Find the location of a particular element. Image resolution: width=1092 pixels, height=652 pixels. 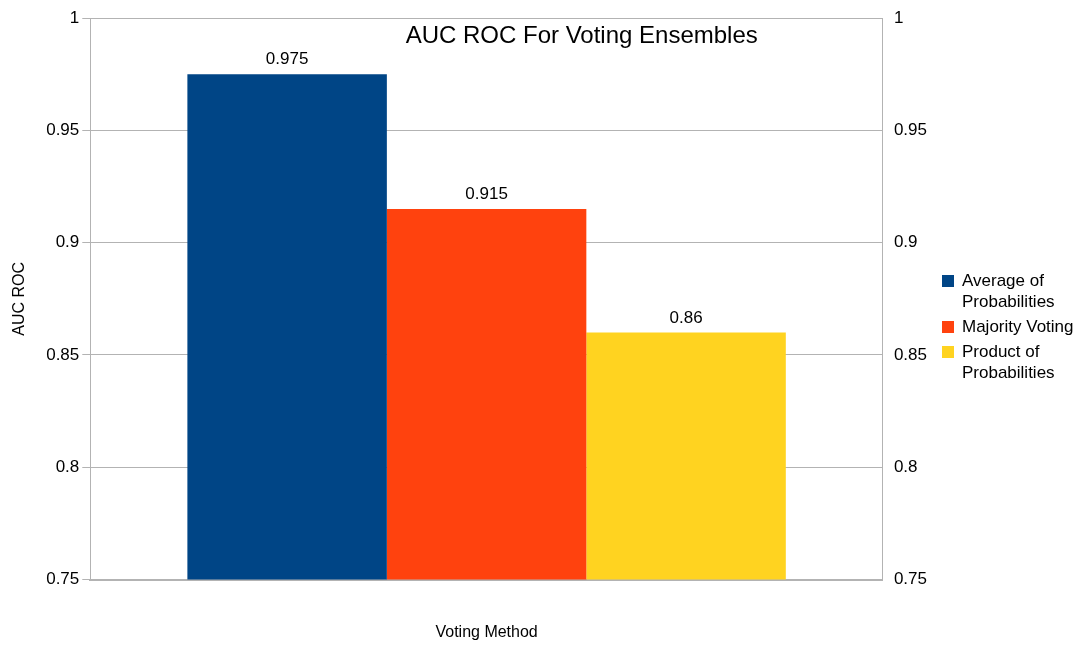

data-label: 0.86 is located at coordinates (686, 317).